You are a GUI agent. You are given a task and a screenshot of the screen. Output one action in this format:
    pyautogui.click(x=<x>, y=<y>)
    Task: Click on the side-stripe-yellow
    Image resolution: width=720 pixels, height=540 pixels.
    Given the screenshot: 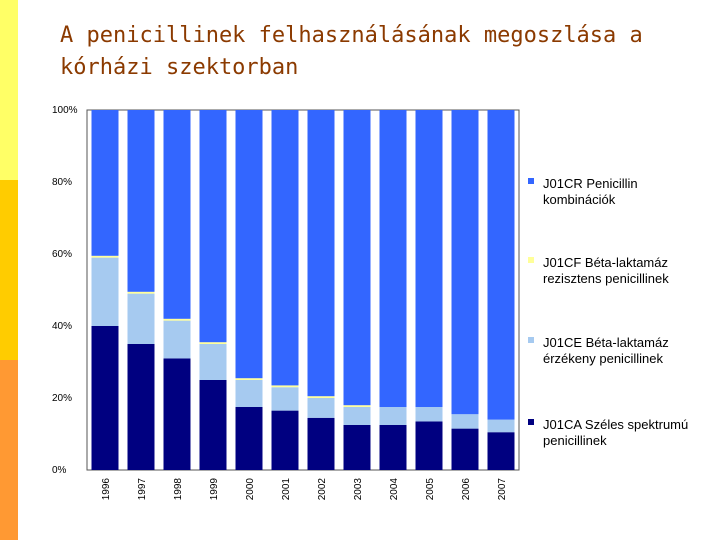 What is the action you would take?
    pyautogui.click(x=9, y=90)
    